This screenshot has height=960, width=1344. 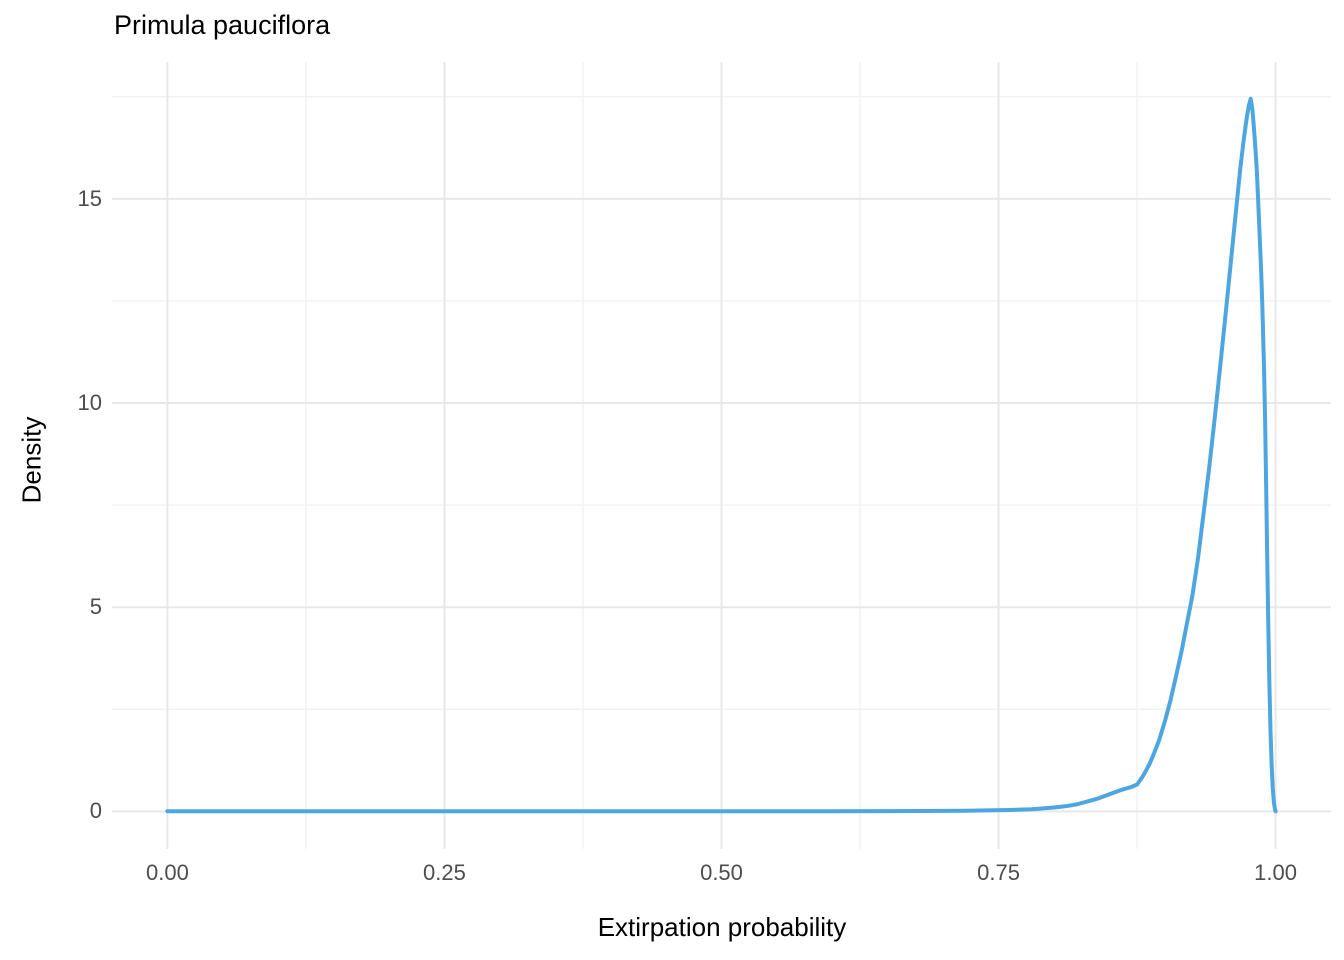 I want to click on y-axis-title: Density, so click(x=31, y=460).